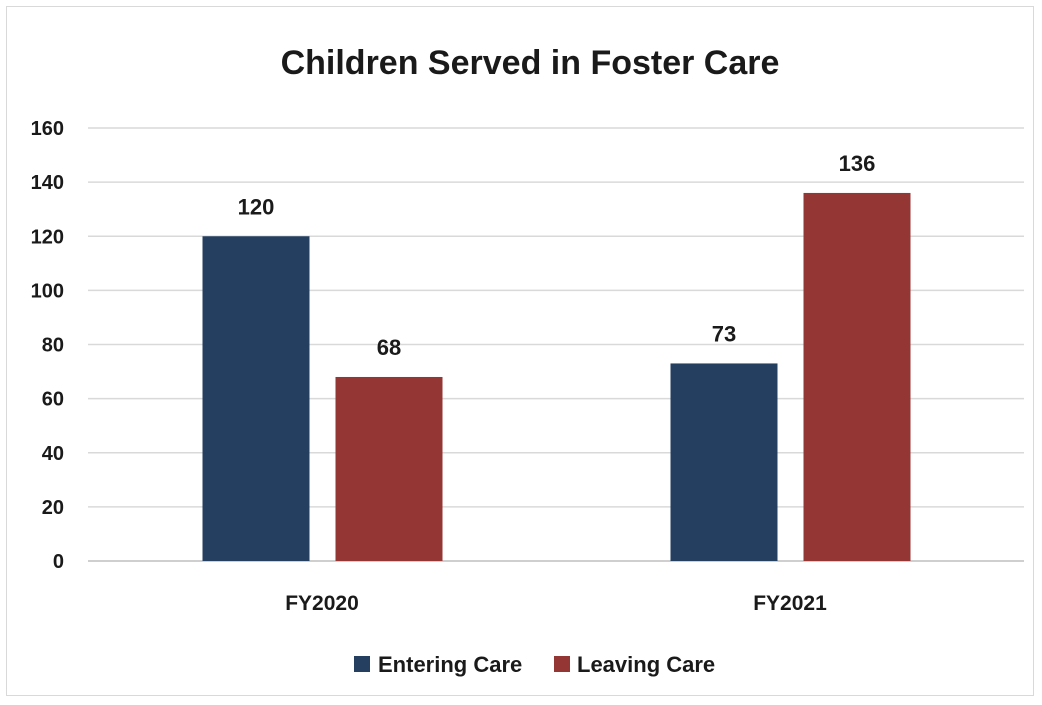 This screenshot has width=1042, height=705. What do you see at coordinates (790, 603) in the screenshot?
I see `x-category-label: FY2021` at bounding box center [790, 603].